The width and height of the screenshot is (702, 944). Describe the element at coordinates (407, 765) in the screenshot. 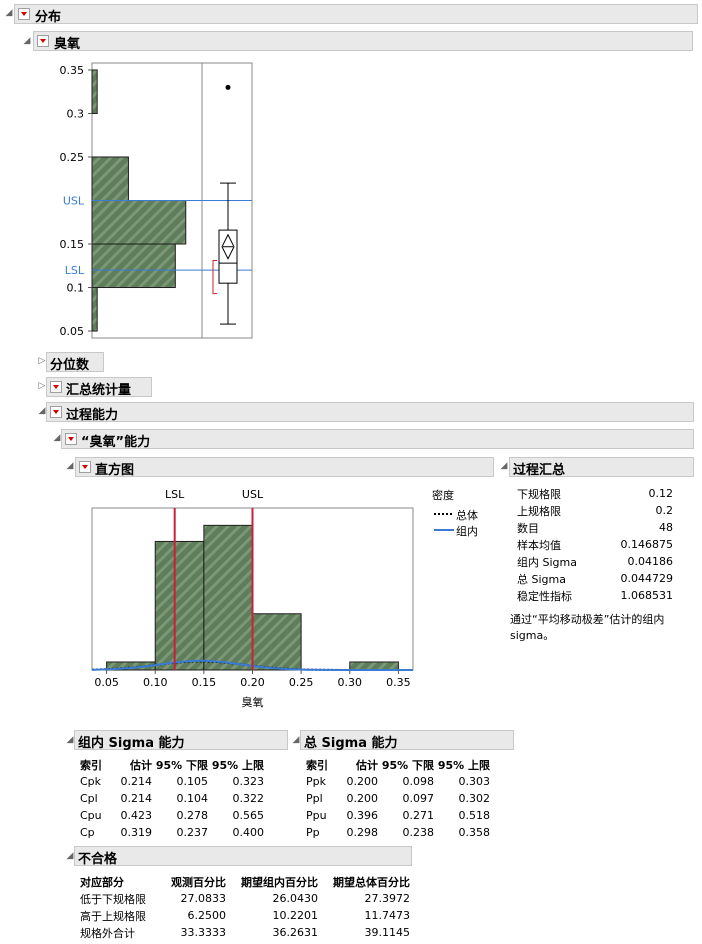

I see `column-header: 95% 下限` at that location.